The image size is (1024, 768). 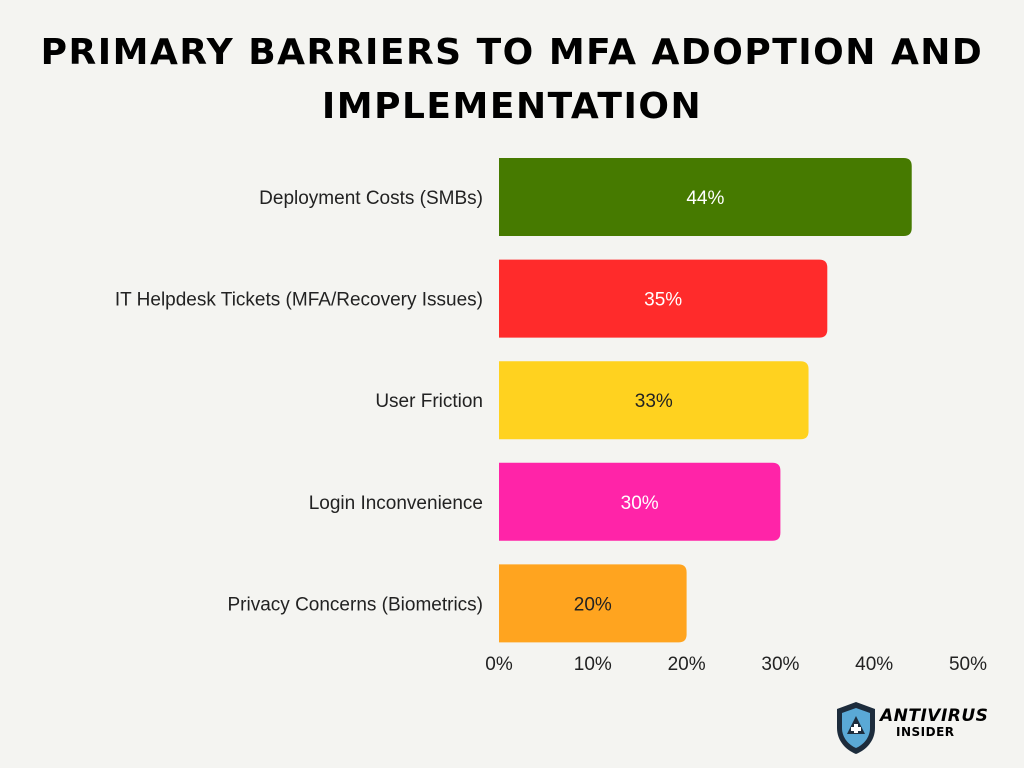 I want to click on category-label: User Friction, so click(x=429, y=401).